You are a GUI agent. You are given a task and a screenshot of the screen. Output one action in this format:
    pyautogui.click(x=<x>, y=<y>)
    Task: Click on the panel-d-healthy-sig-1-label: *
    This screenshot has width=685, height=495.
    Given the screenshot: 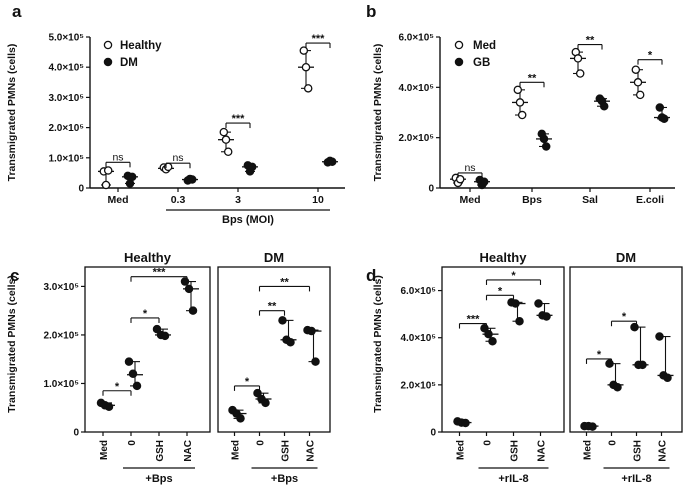 What is the action you would take?
    pyautogui.click(x=500, y=291)
    